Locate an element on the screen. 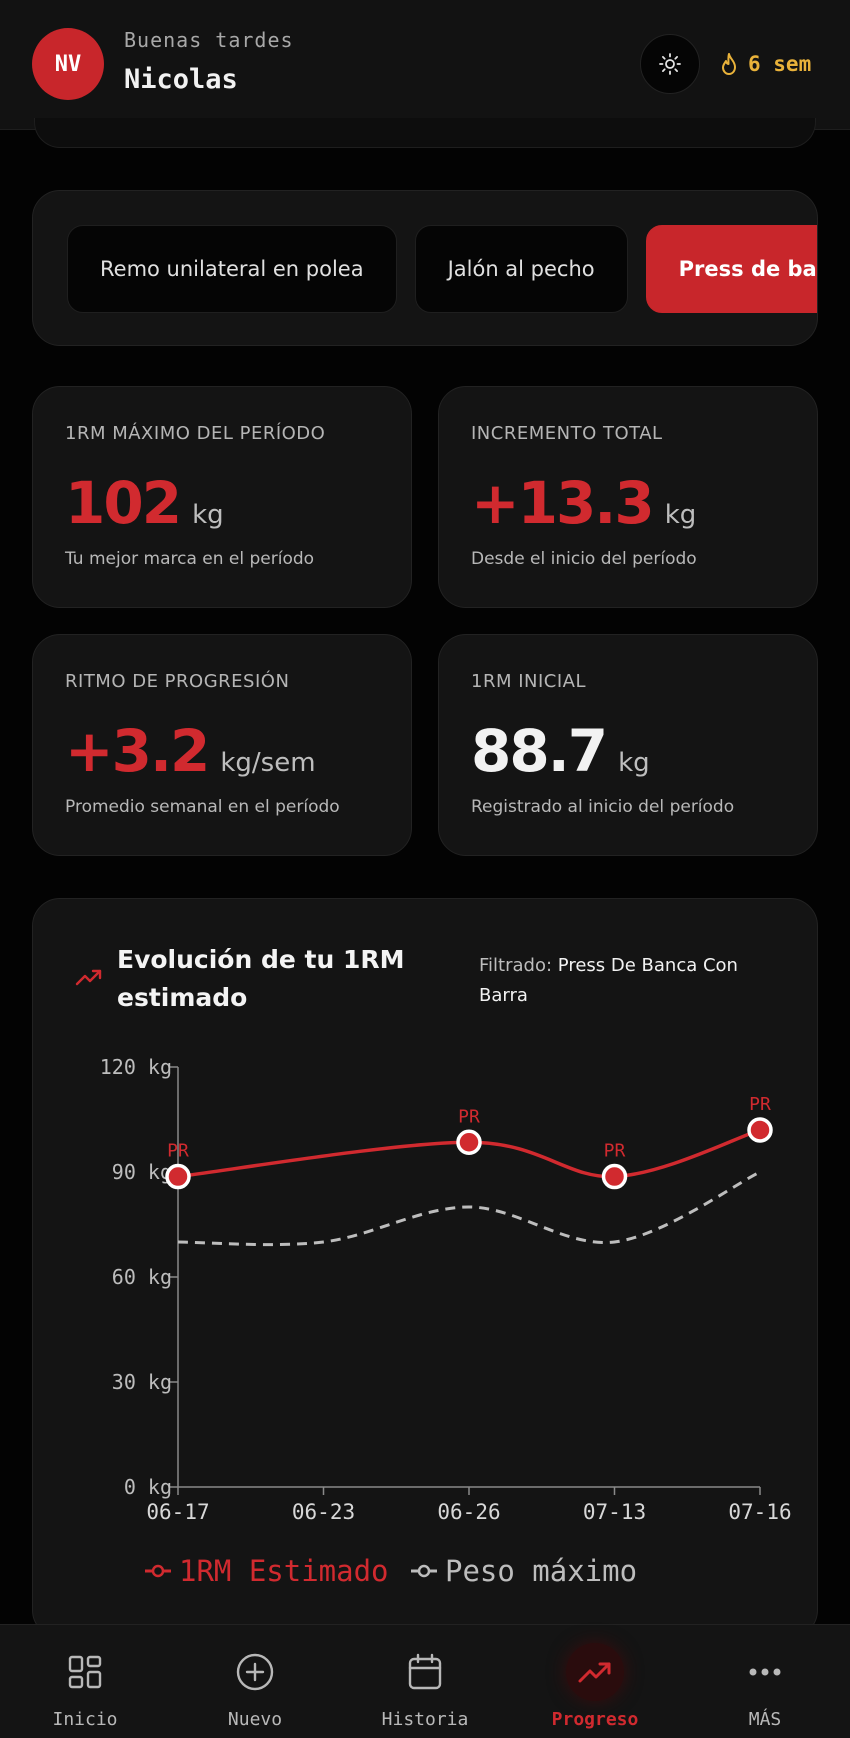 Image resolution: width=850 pixels, height=1738 pixels. nav-item-inicio: Inicio is located at coordinates (85, 1681).